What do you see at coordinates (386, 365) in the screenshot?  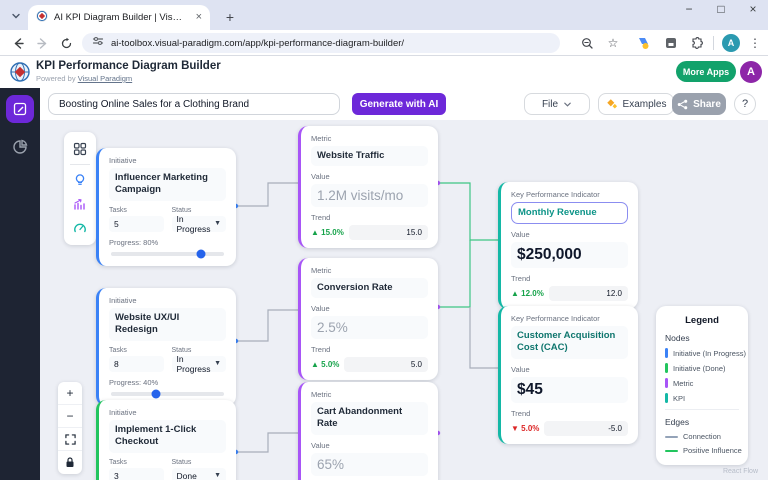 I see `trend-value-input: 5.0` at bounding box center [386, 365].